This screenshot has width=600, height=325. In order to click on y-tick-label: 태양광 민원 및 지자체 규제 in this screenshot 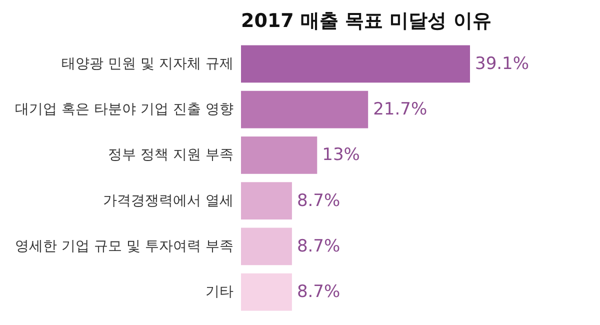, I will do `click(148, 64)`.